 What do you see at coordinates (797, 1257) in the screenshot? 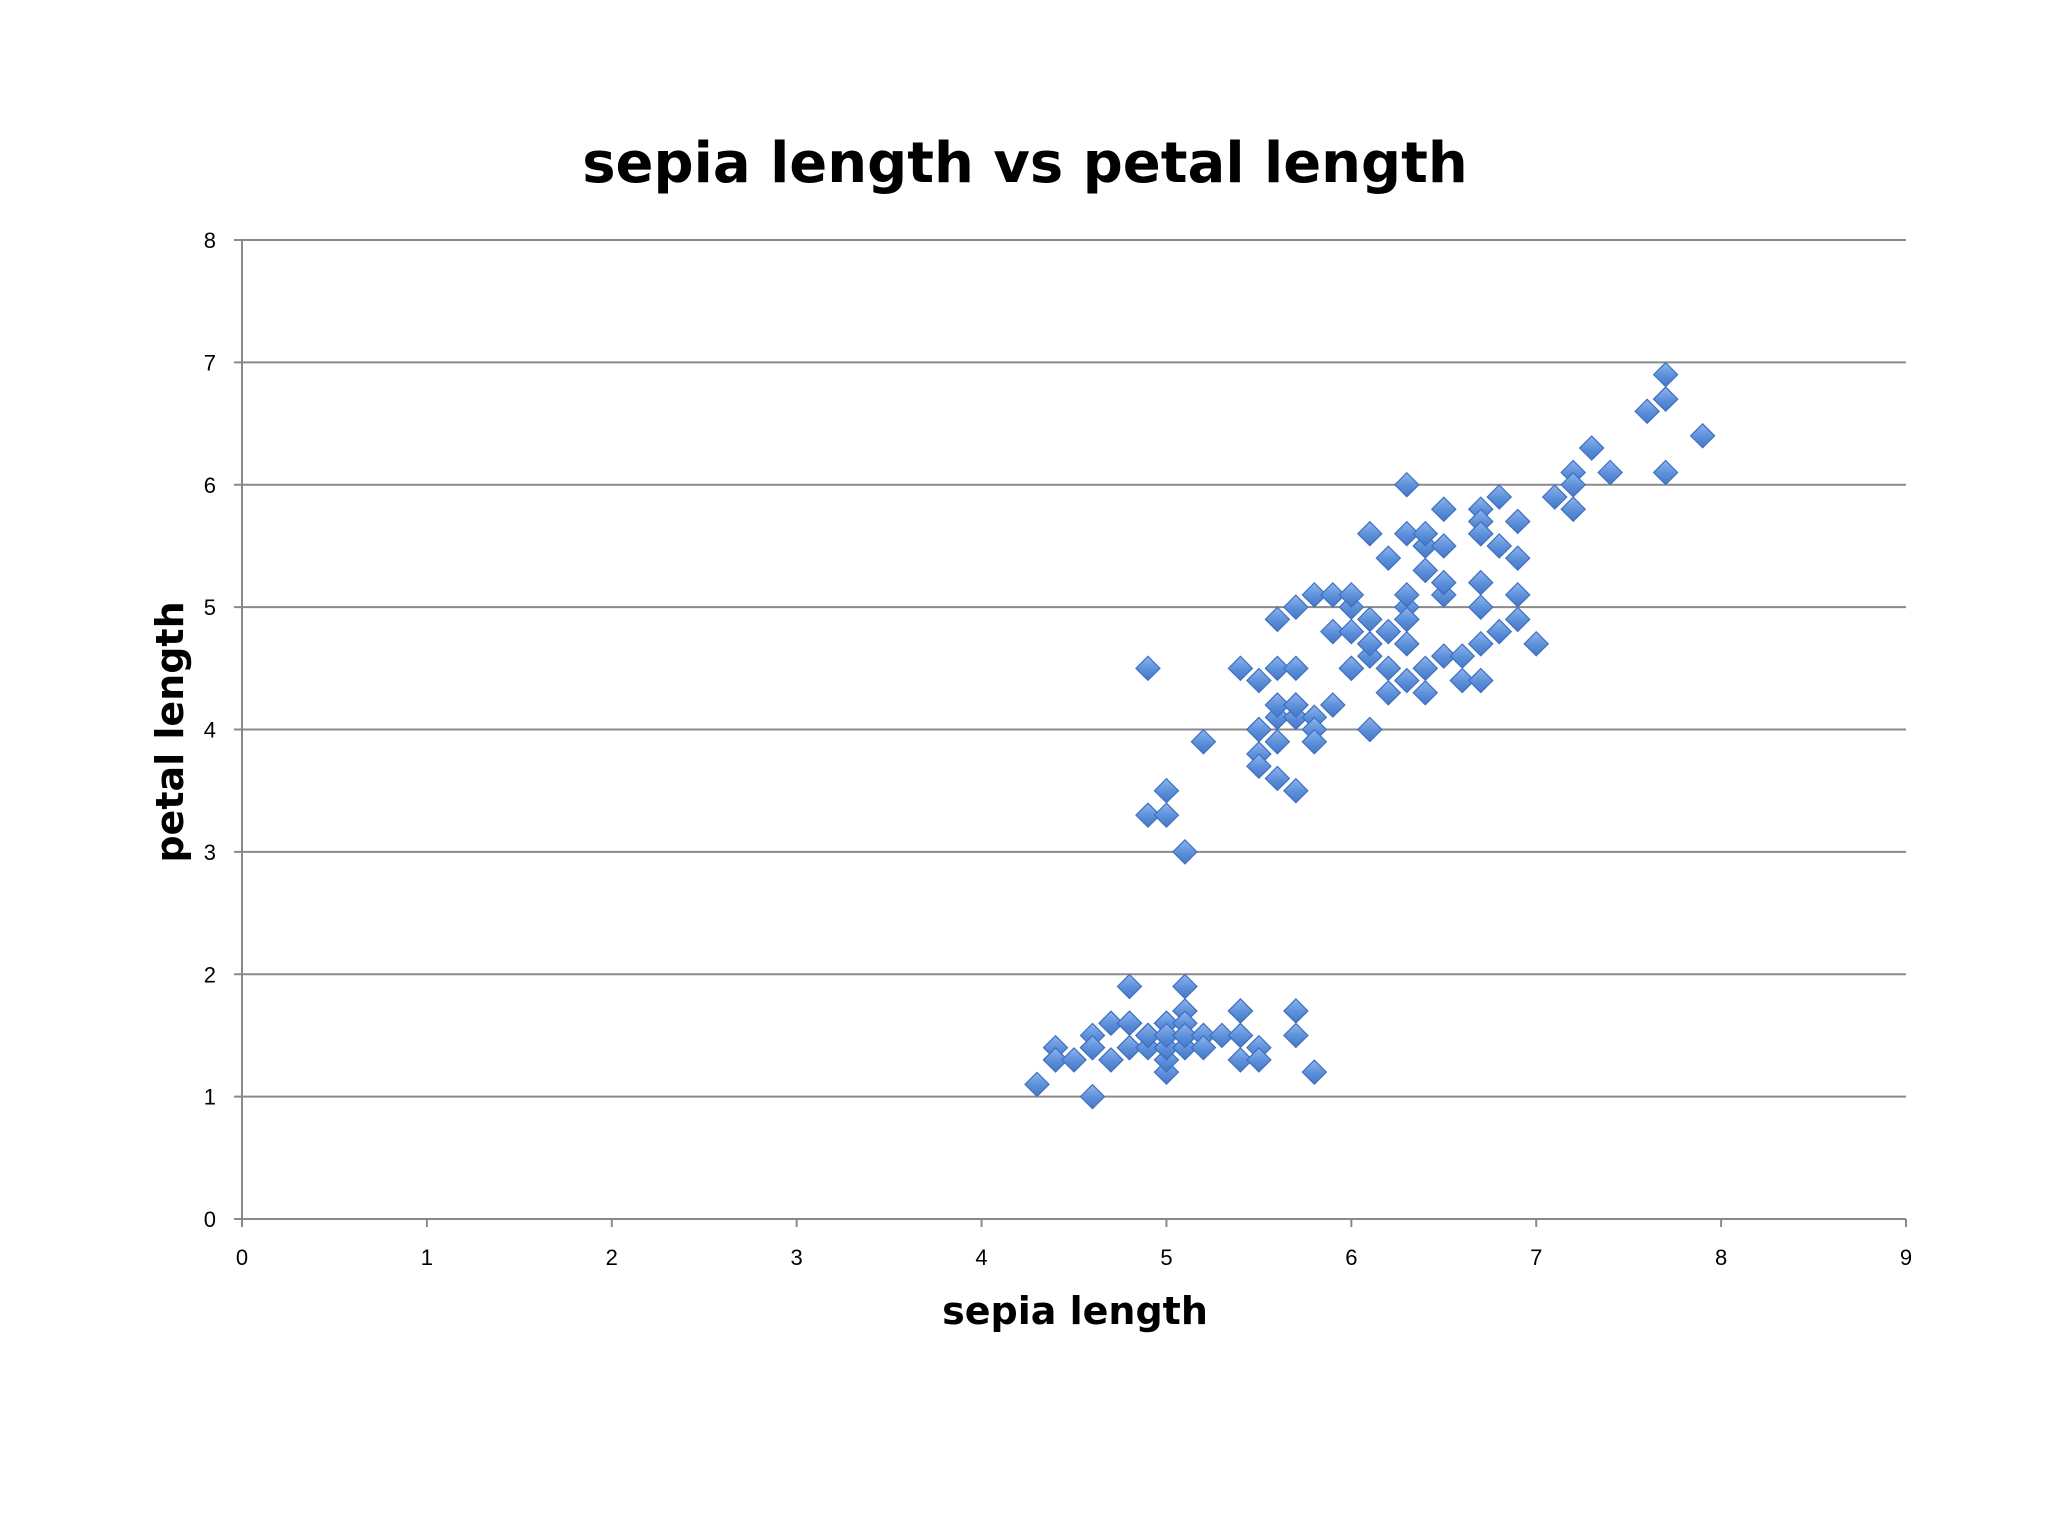
I see `x-tick-label: 3` at bounding box center [797, 1257].